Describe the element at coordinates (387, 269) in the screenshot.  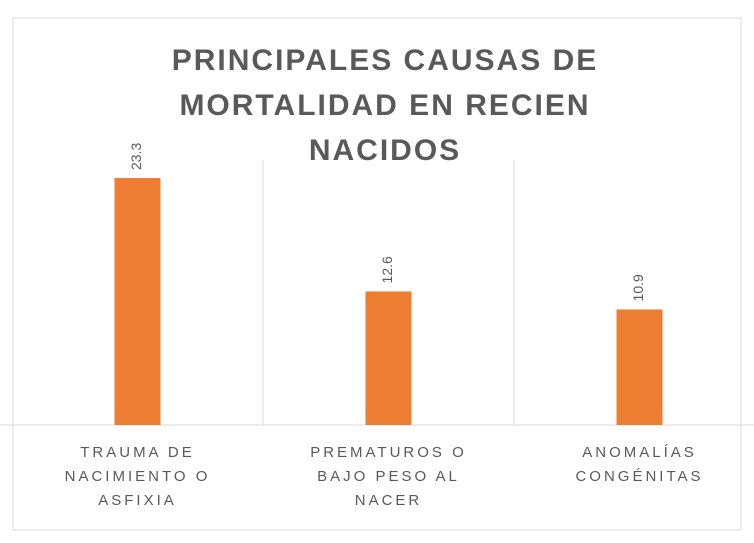
I see `value-label: 12.6` at that location.